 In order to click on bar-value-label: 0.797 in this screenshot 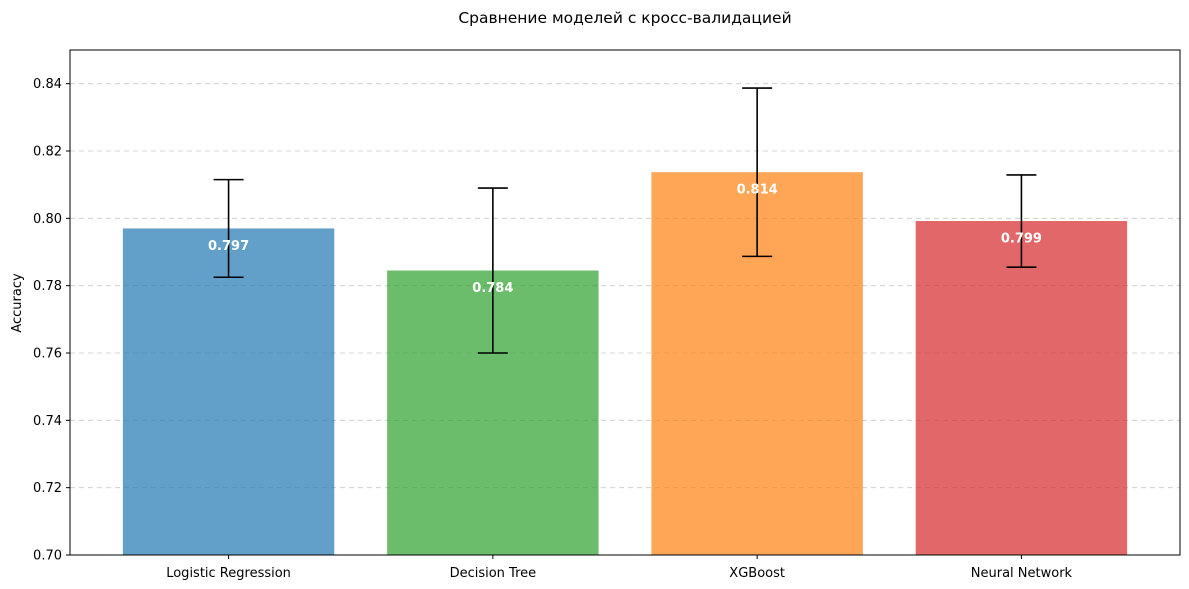, I will do `click(228, 246)`.